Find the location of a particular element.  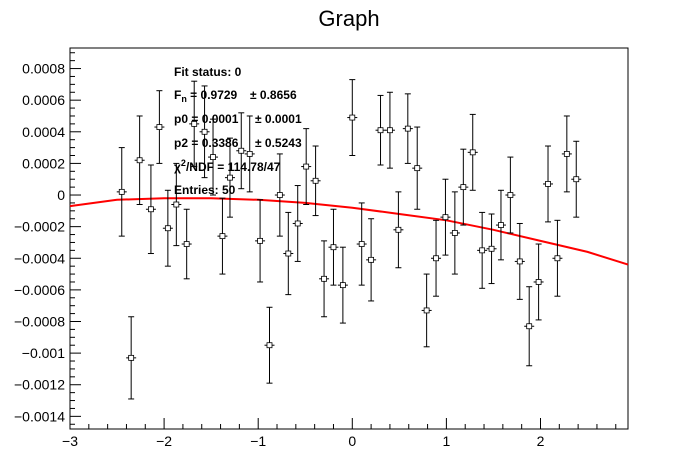

stat-p0: p0 = 0.0001 is located at coordinates (206, 119).